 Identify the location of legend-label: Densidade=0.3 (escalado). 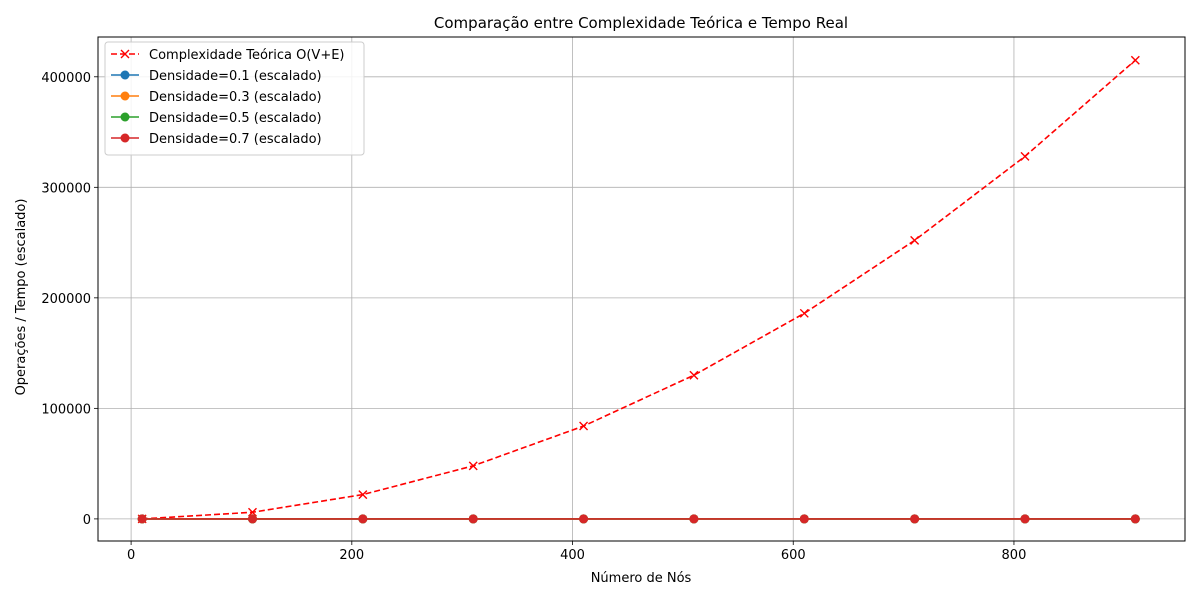
(235, 97).